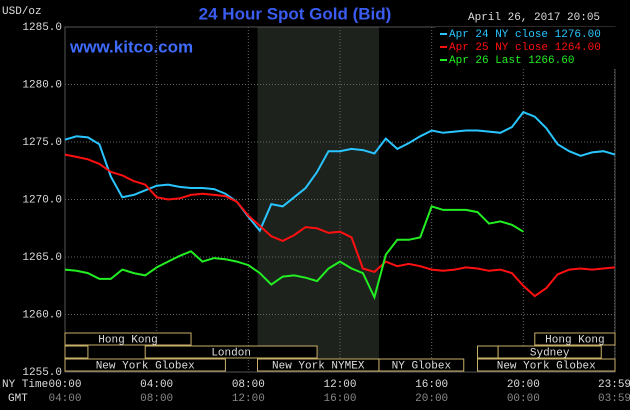  Describe the element at coordinates (64, 399) in the screenshot. I see `gmt-tick-label: 04:00` at that location.